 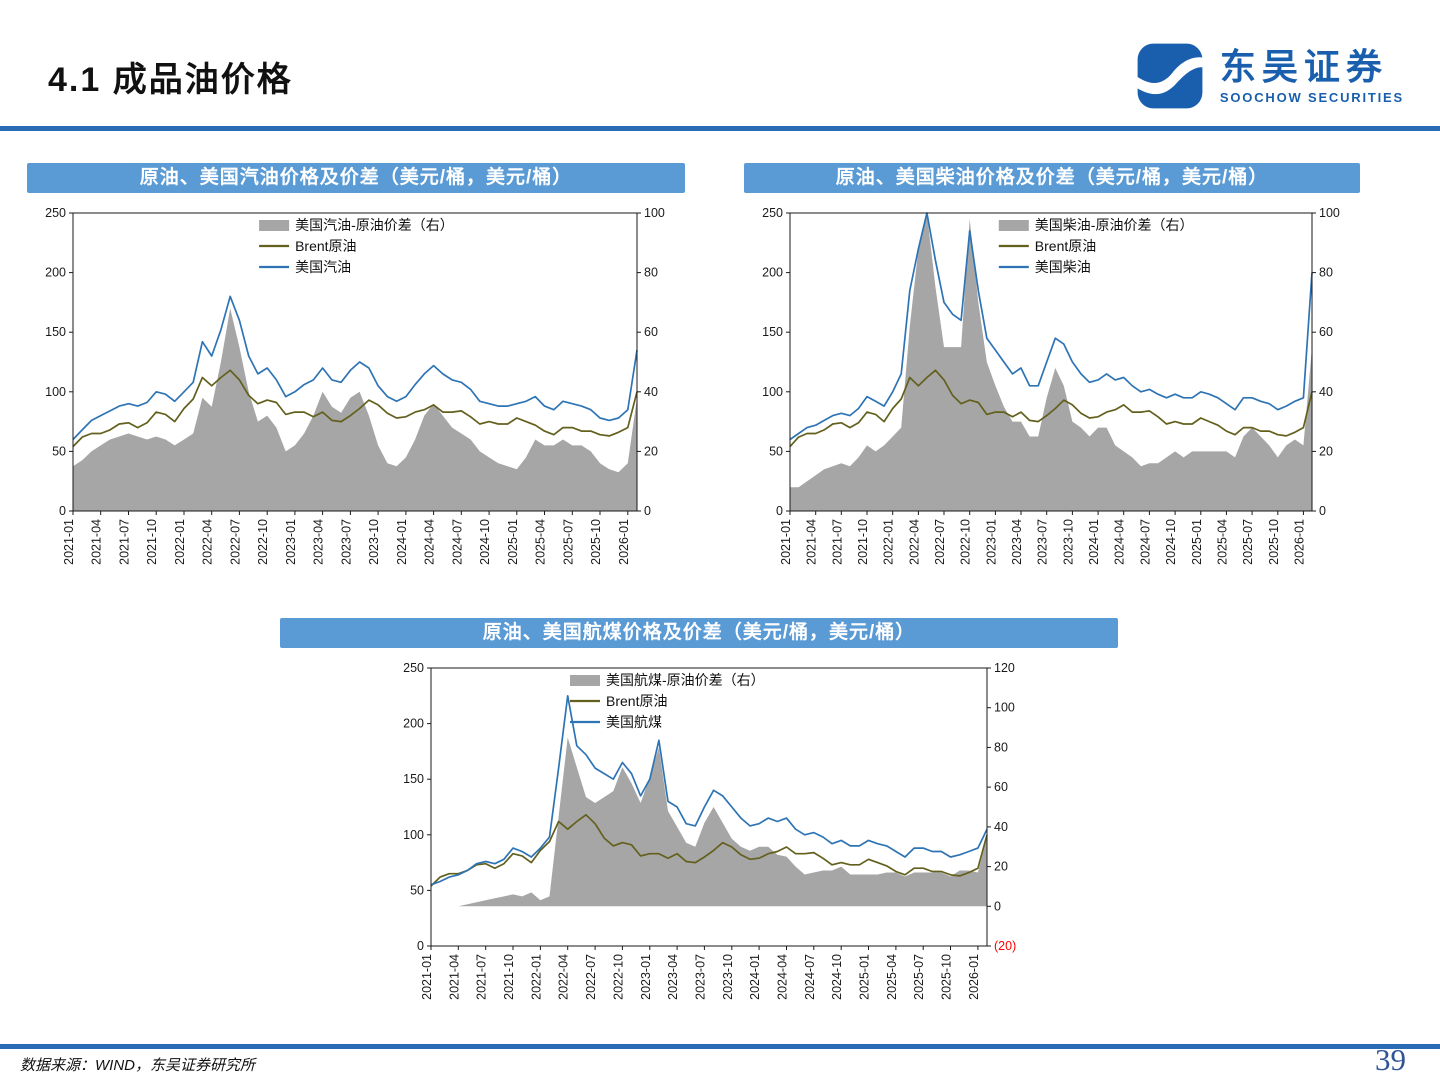 What do you see at coordinates (1004, 668) in the screenshot?
I see `right-axis-tick-label: 120` at bounding box center [1004, 668].